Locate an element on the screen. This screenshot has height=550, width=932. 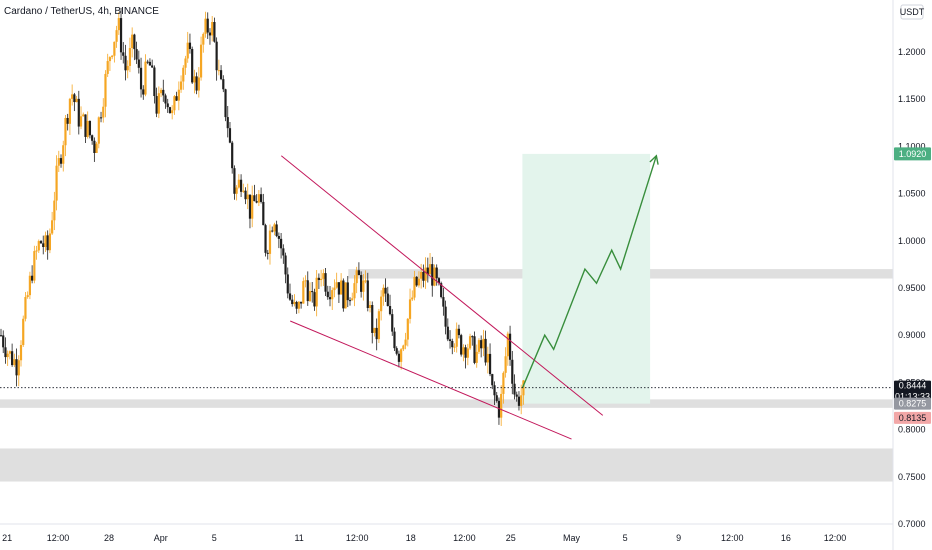
projection-arrowhead is located at coordinates (654, 159).